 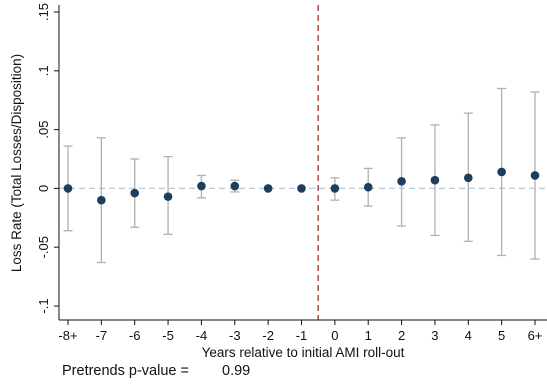 What do you see at coordinates (368, 335) in the screenshot?
I see `x-tick-label: 1` at bounding box center [368, 335].